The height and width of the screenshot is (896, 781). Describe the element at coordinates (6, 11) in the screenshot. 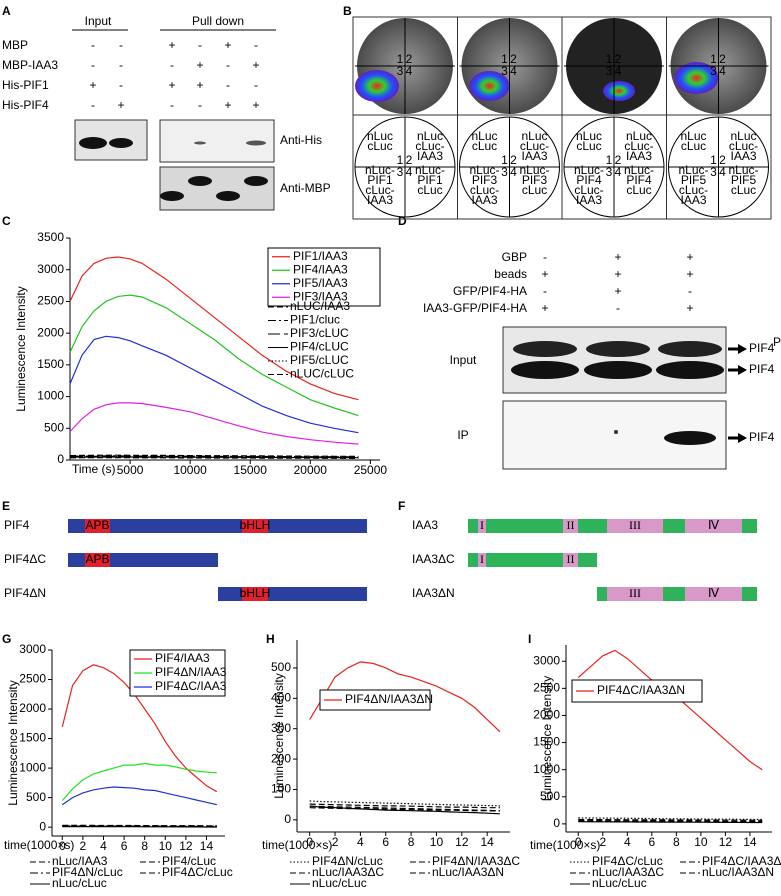

I see `panel-letter: A` at that location.